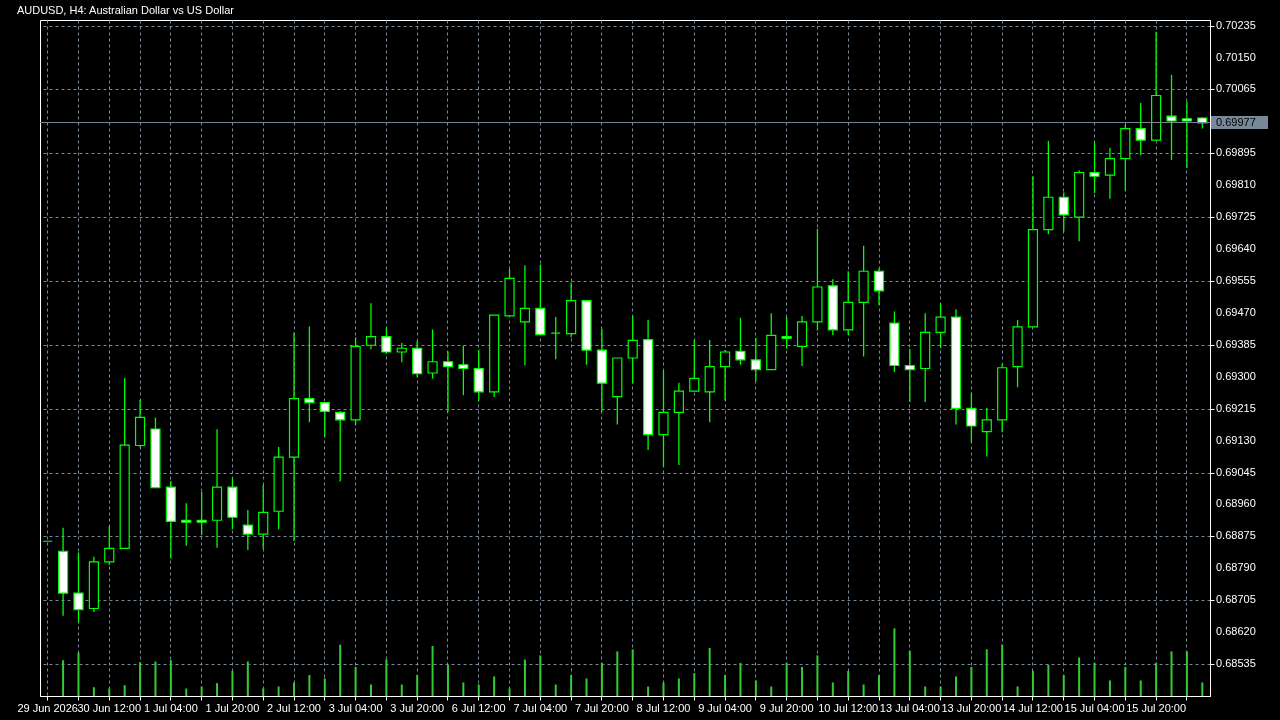 The height and width of the screenshot is (720, 1280). Describe the element at coordinates (1156, 707) in the screenshot. I see `x-tick-label: 15 Jul 20:00` at that location.